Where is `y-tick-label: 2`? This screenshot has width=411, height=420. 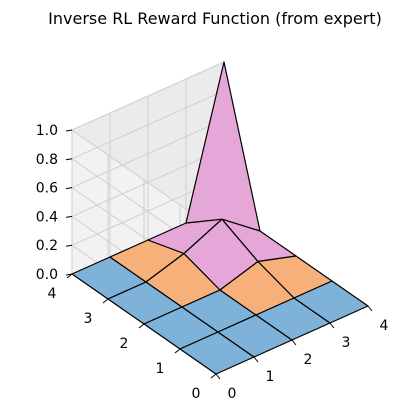 y-tick-label: 2 is located at coordinates (124, 344).